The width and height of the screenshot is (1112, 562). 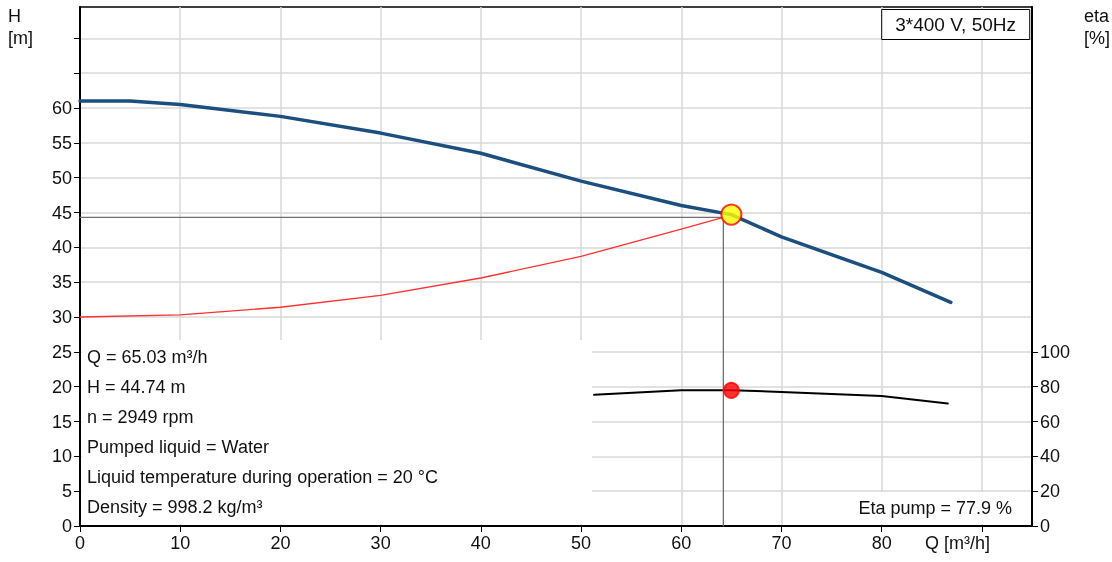 I want to click on annotation: Liquid temperature during operation = 20 °C, so click(x=263, y=477).